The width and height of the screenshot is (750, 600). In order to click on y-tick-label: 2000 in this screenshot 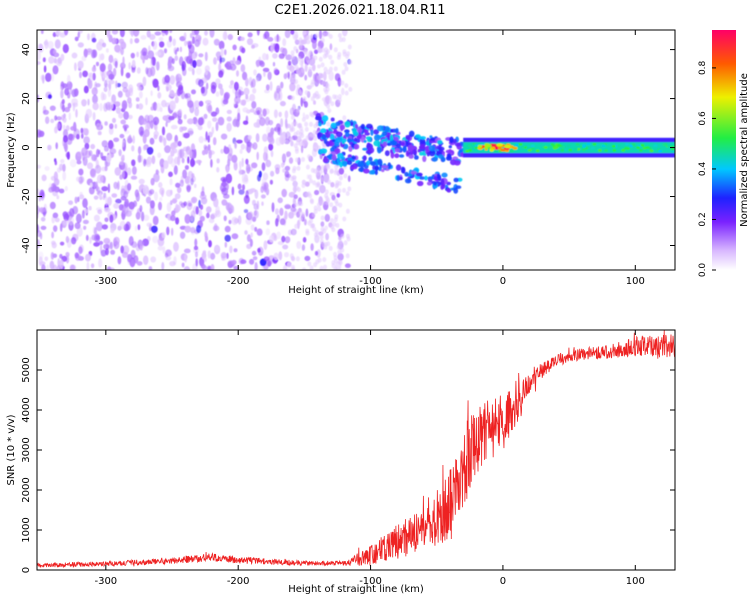, I will do `click(26, 489)`.